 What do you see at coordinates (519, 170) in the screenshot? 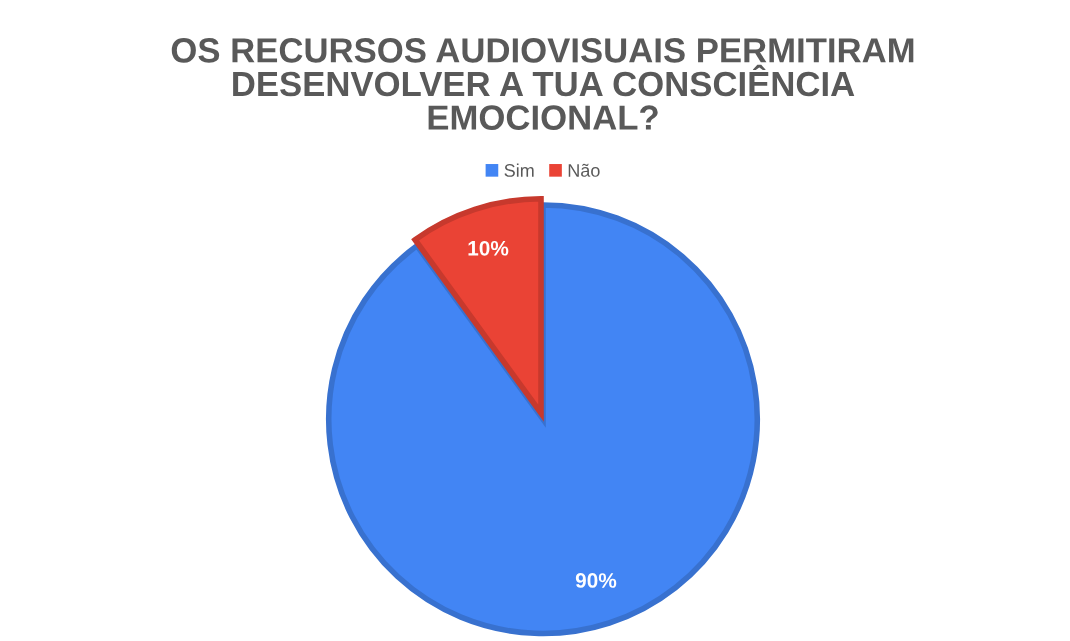
I see `legend-label: Sim` at bounding box center [519, 170].